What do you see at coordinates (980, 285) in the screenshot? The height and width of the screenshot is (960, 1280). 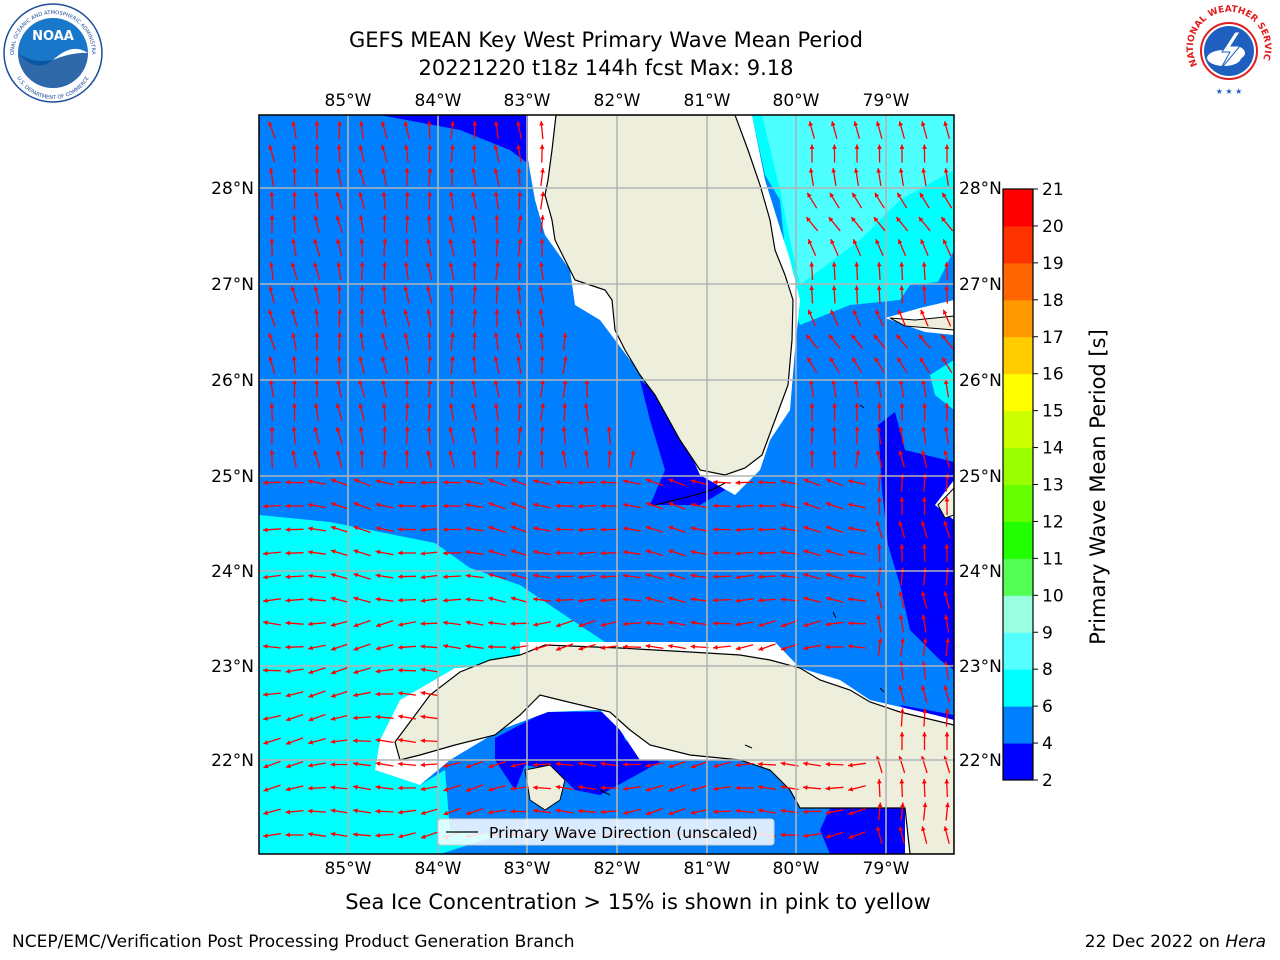 I see `lat-label: 27°N` at bounding box center [980, 285].